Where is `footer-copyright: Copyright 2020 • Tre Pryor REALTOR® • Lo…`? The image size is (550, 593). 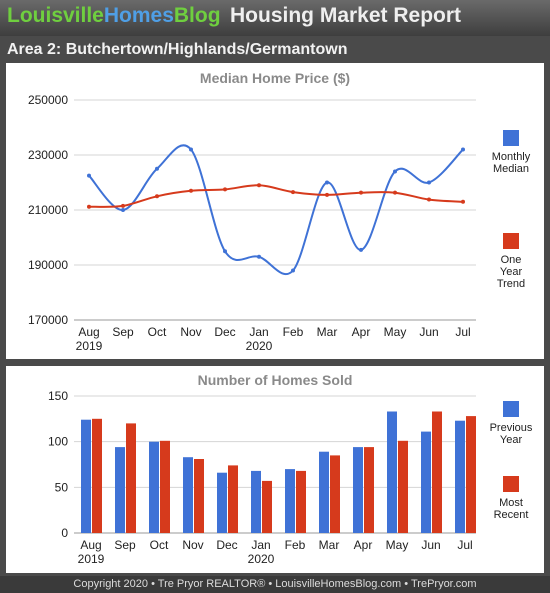
footer-copyright: Copyright 2020 • Tre Pryor REALTOR® • Lo… is located at coordinates (275, 584).